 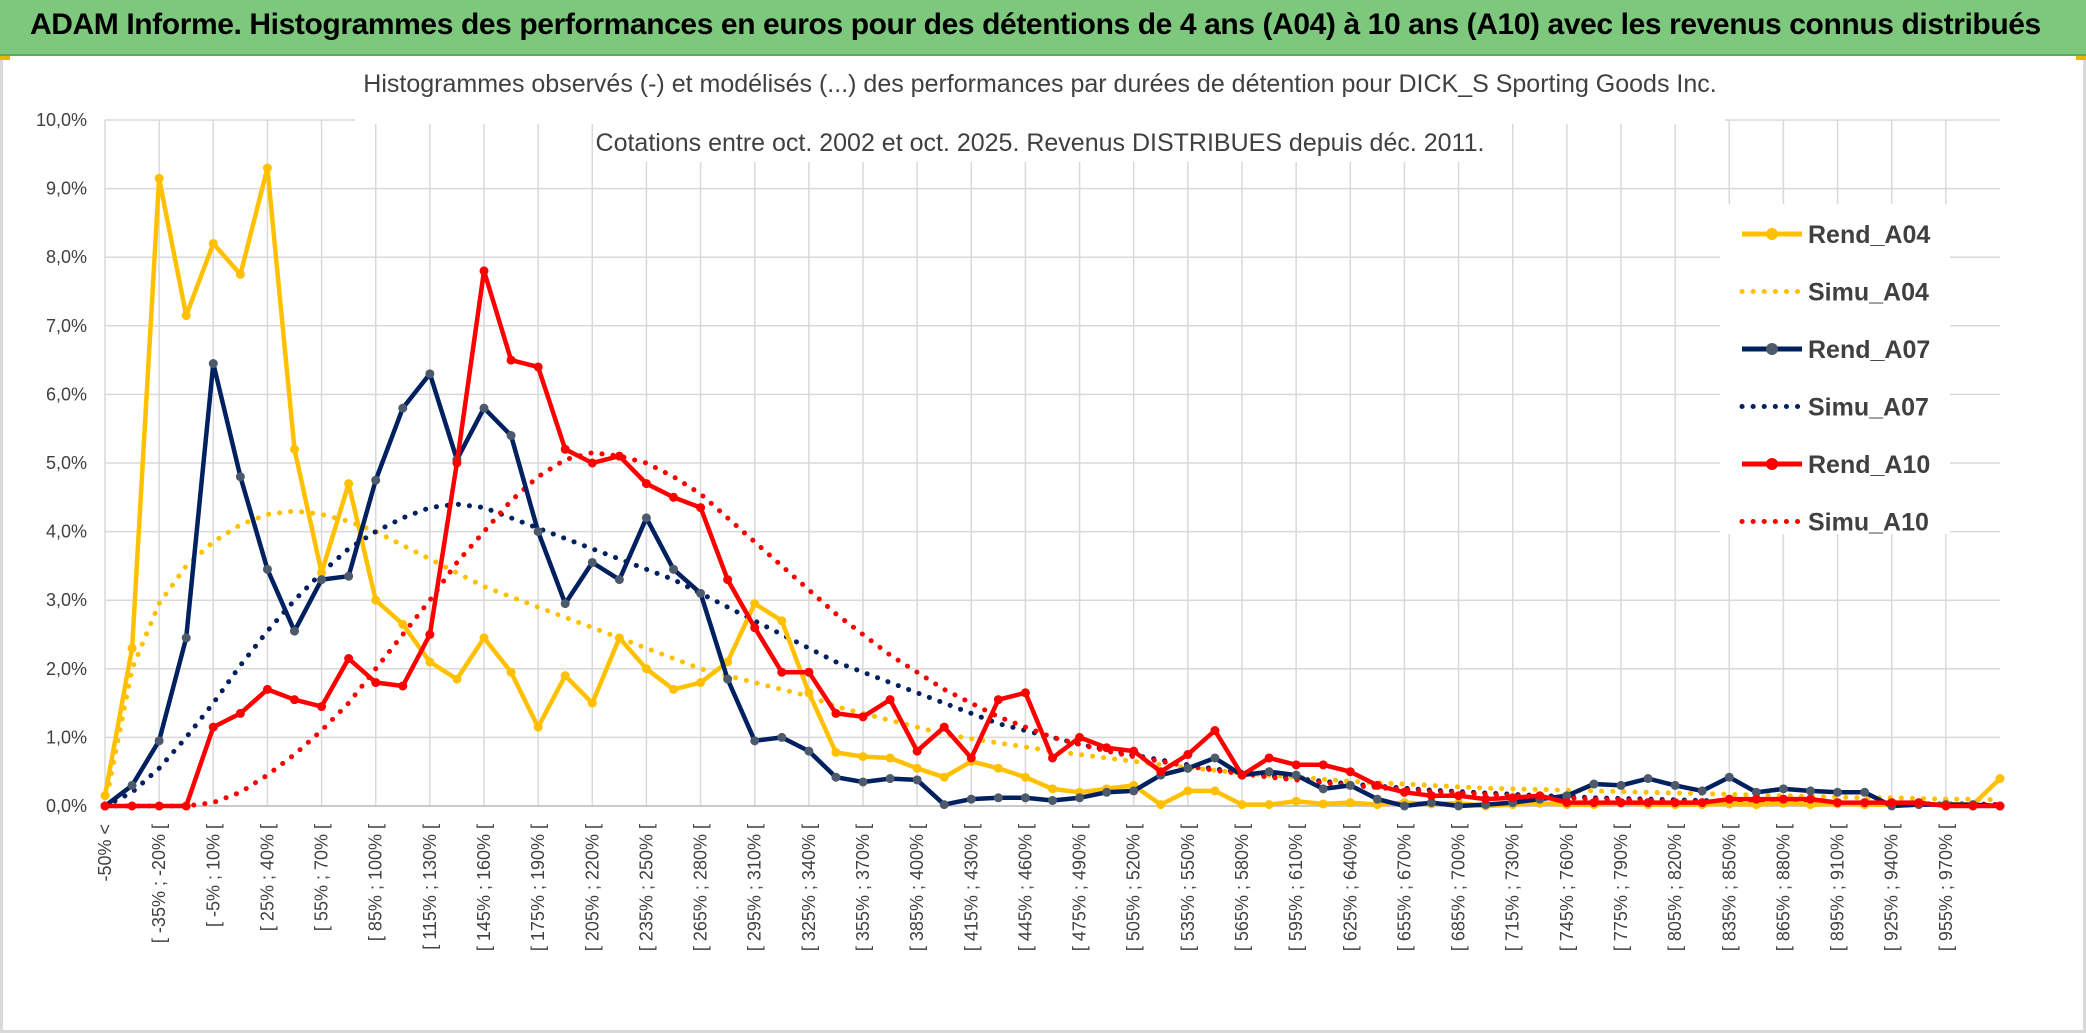 What do you see at coordinates (159, 883) in the screenshot?
I see `x-tick-label: [ -35% ; -20% [` at bounding box center [159, 883].